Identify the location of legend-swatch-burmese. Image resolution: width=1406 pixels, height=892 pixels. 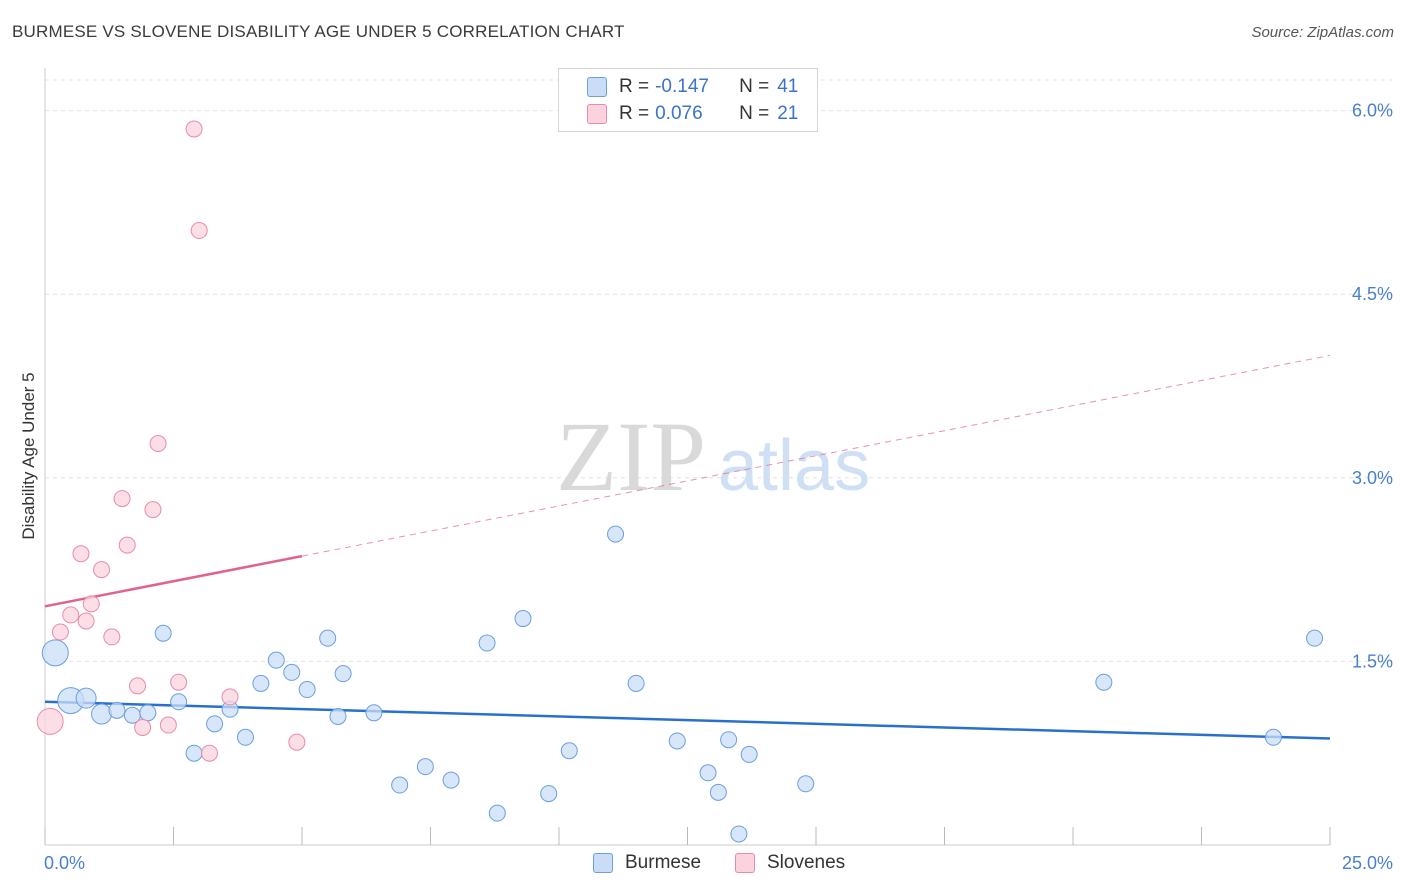
(597, 87).